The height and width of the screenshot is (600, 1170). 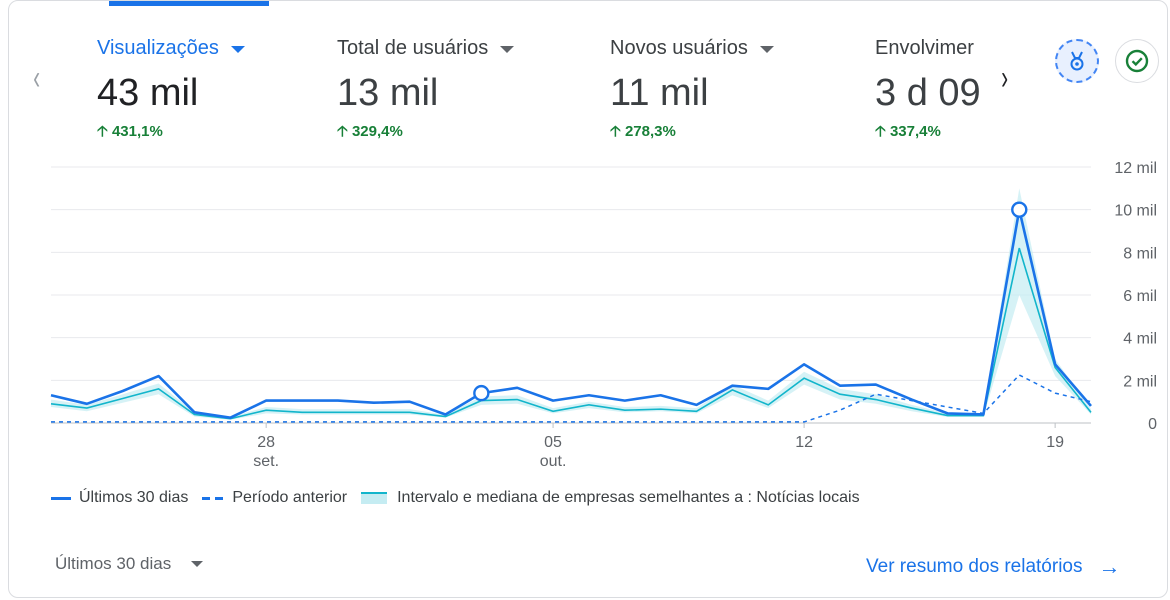 I want to click on y-tick-label: 2 mil, so click(x=1140, y=381).